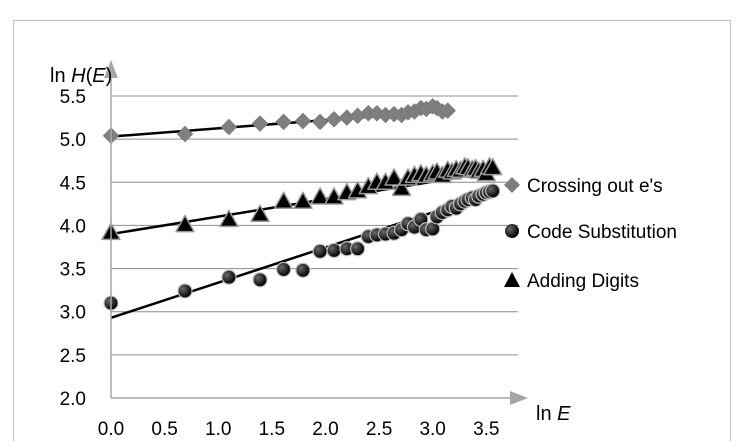 This screenshot has width=736, height=441. I want to click on x-tick-label: 1.5, so click(272, 429).